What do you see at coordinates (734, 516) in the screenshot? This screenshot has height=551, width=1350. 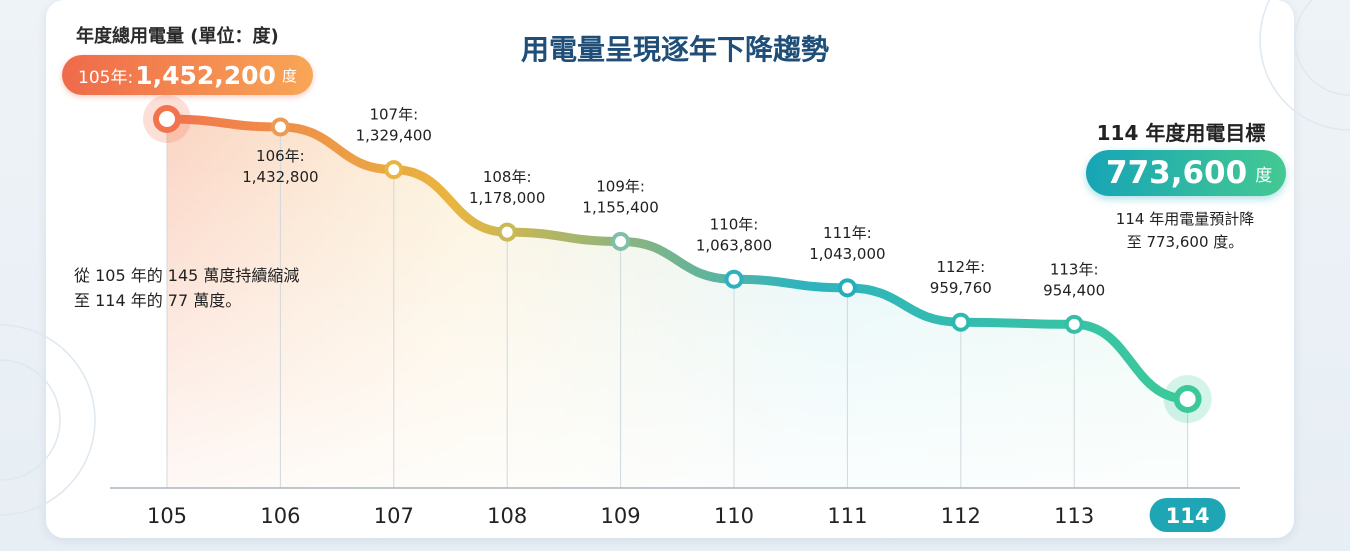 I see `x-tick-label-110: 110` at bounding box center [734, 516].